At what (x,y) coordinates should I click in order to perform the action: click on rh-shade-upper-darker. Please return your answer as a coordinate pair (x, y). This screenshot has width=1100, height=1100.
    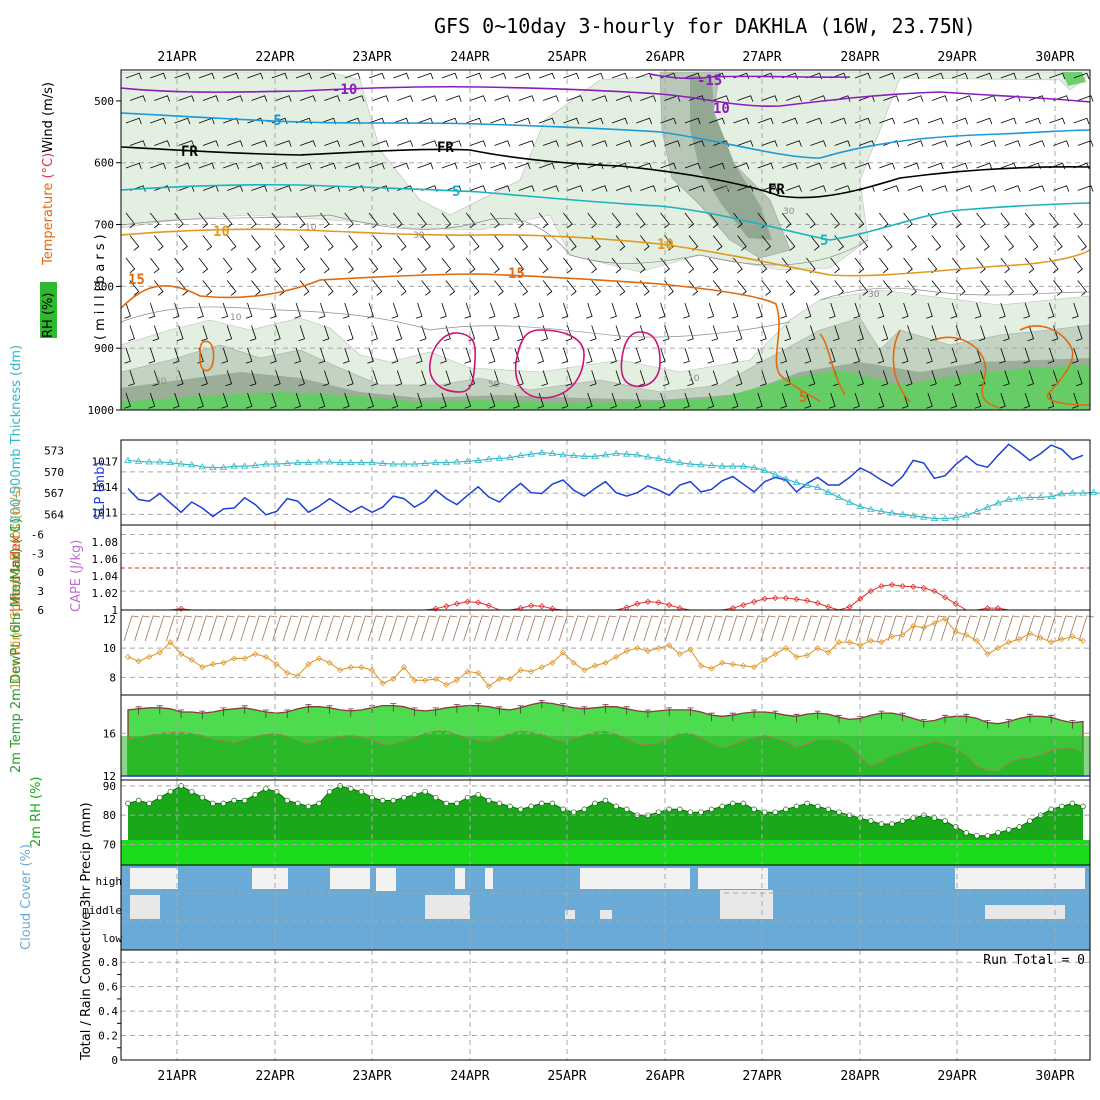
    Looking at the image, I should click on (731, 157).